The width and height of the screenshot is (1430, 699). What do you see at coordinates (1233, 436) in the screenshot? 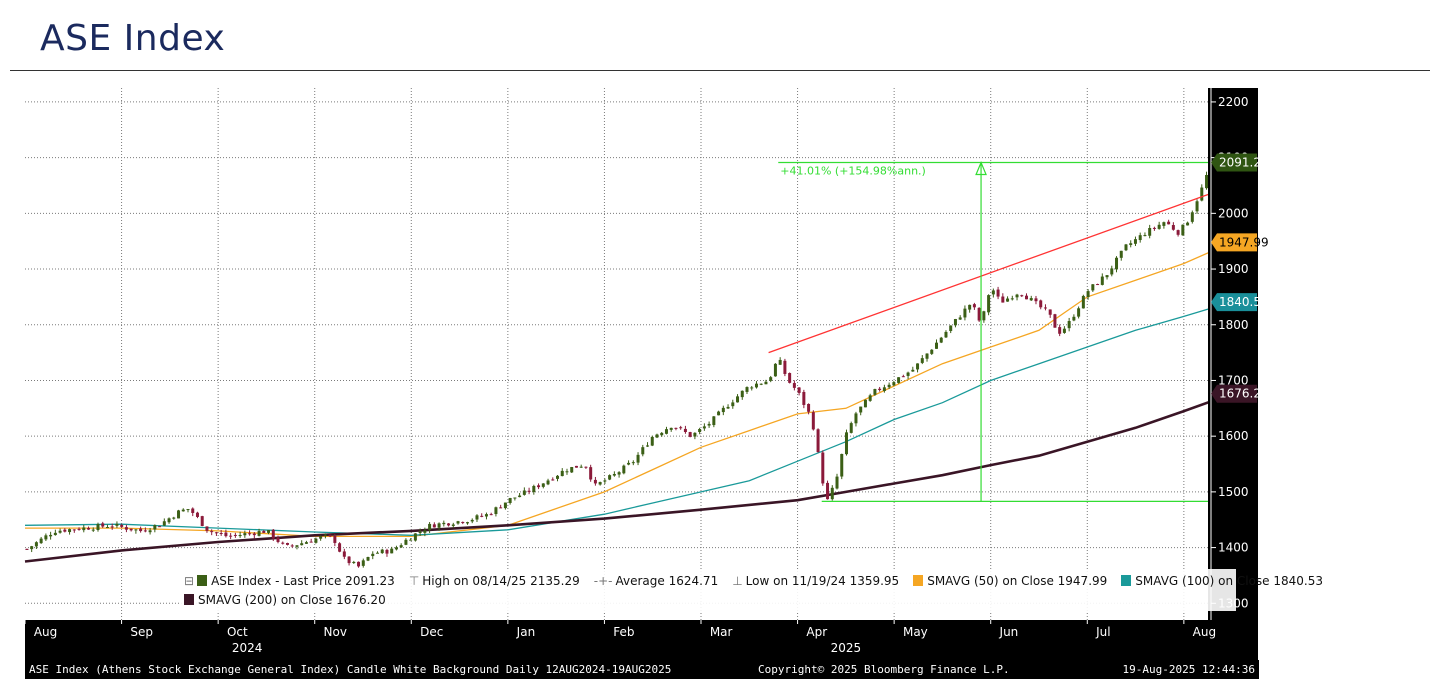
I see `y-tick-label: 1600` at bounding box center [1233, 436].